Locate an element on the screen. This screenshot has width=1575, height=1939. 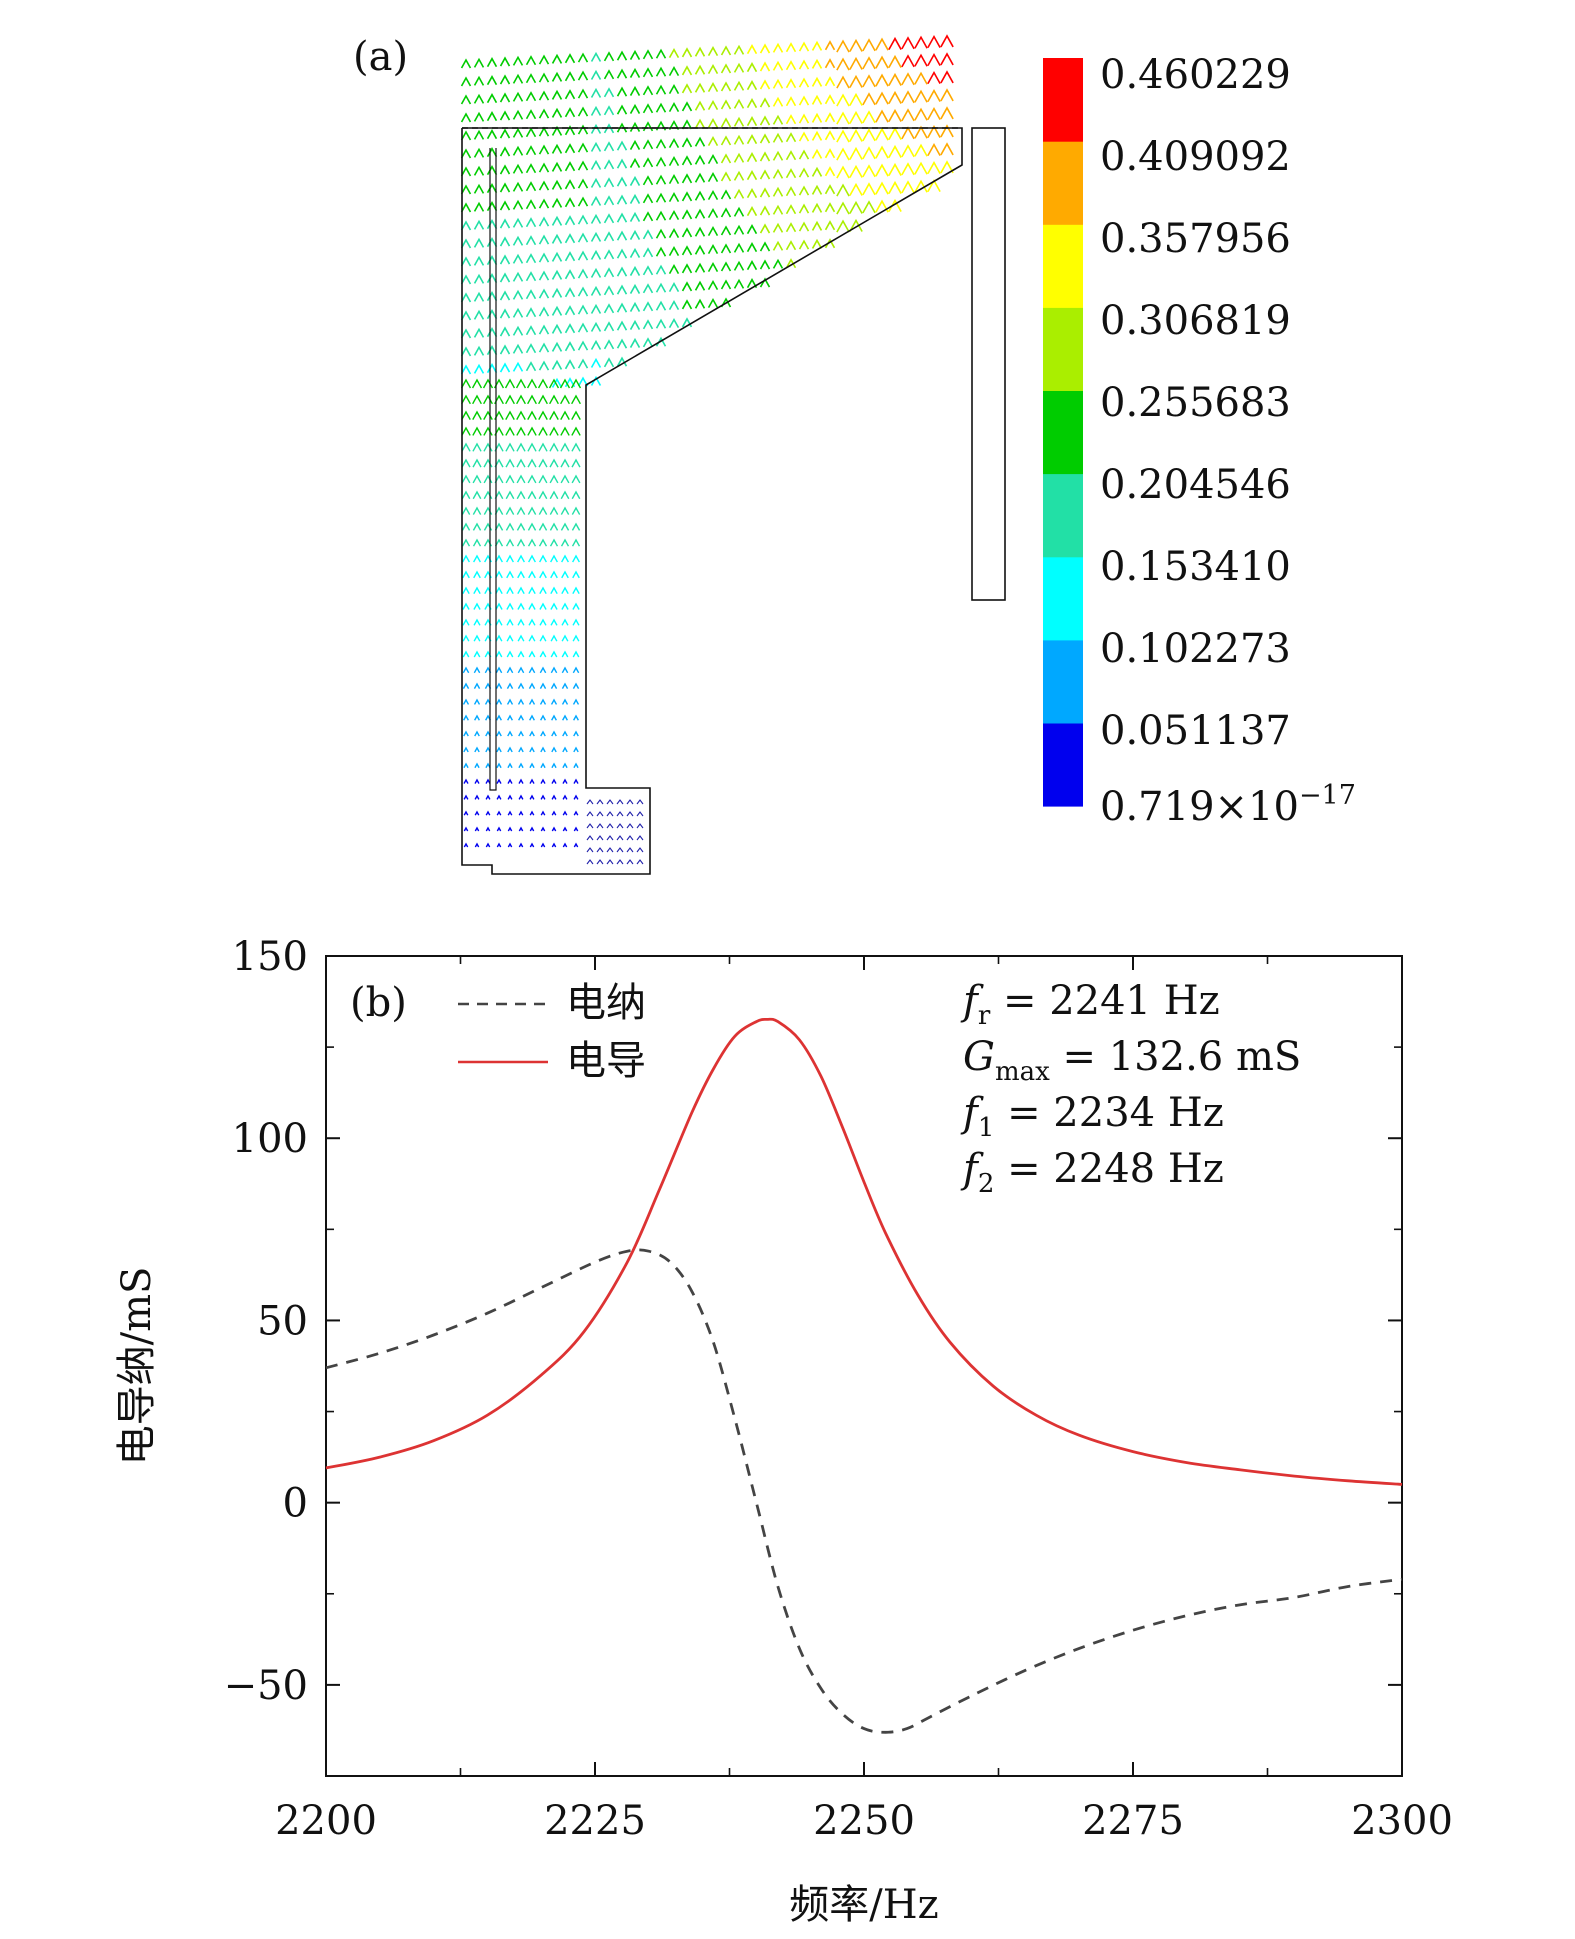
legend-conductance-label: 电导 is located at coordinates (606, 1061).